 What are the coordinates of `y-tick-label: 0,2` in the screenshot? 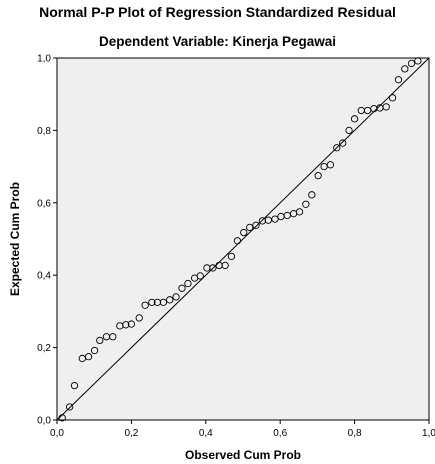 It's located at (44, 348).